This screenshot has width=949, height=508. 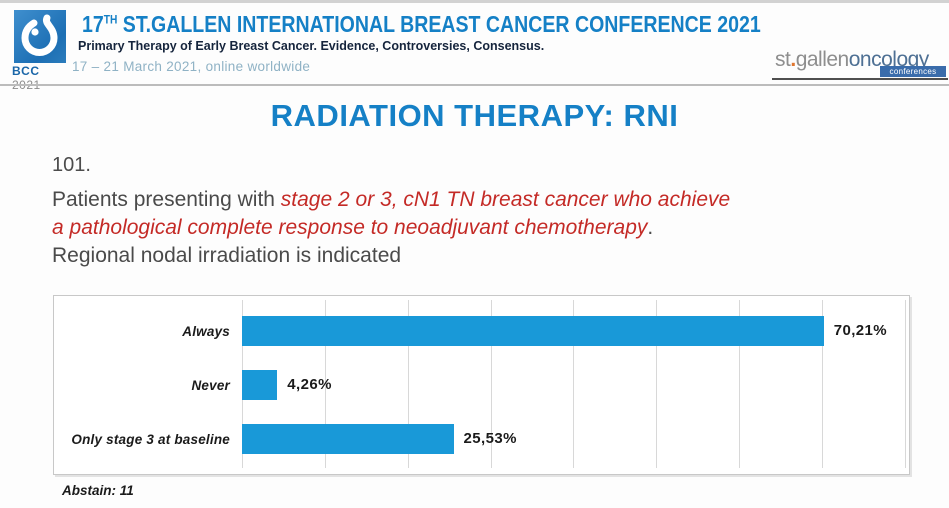 I want to click on bcc-logo-icon, so click(x=40, y=36).